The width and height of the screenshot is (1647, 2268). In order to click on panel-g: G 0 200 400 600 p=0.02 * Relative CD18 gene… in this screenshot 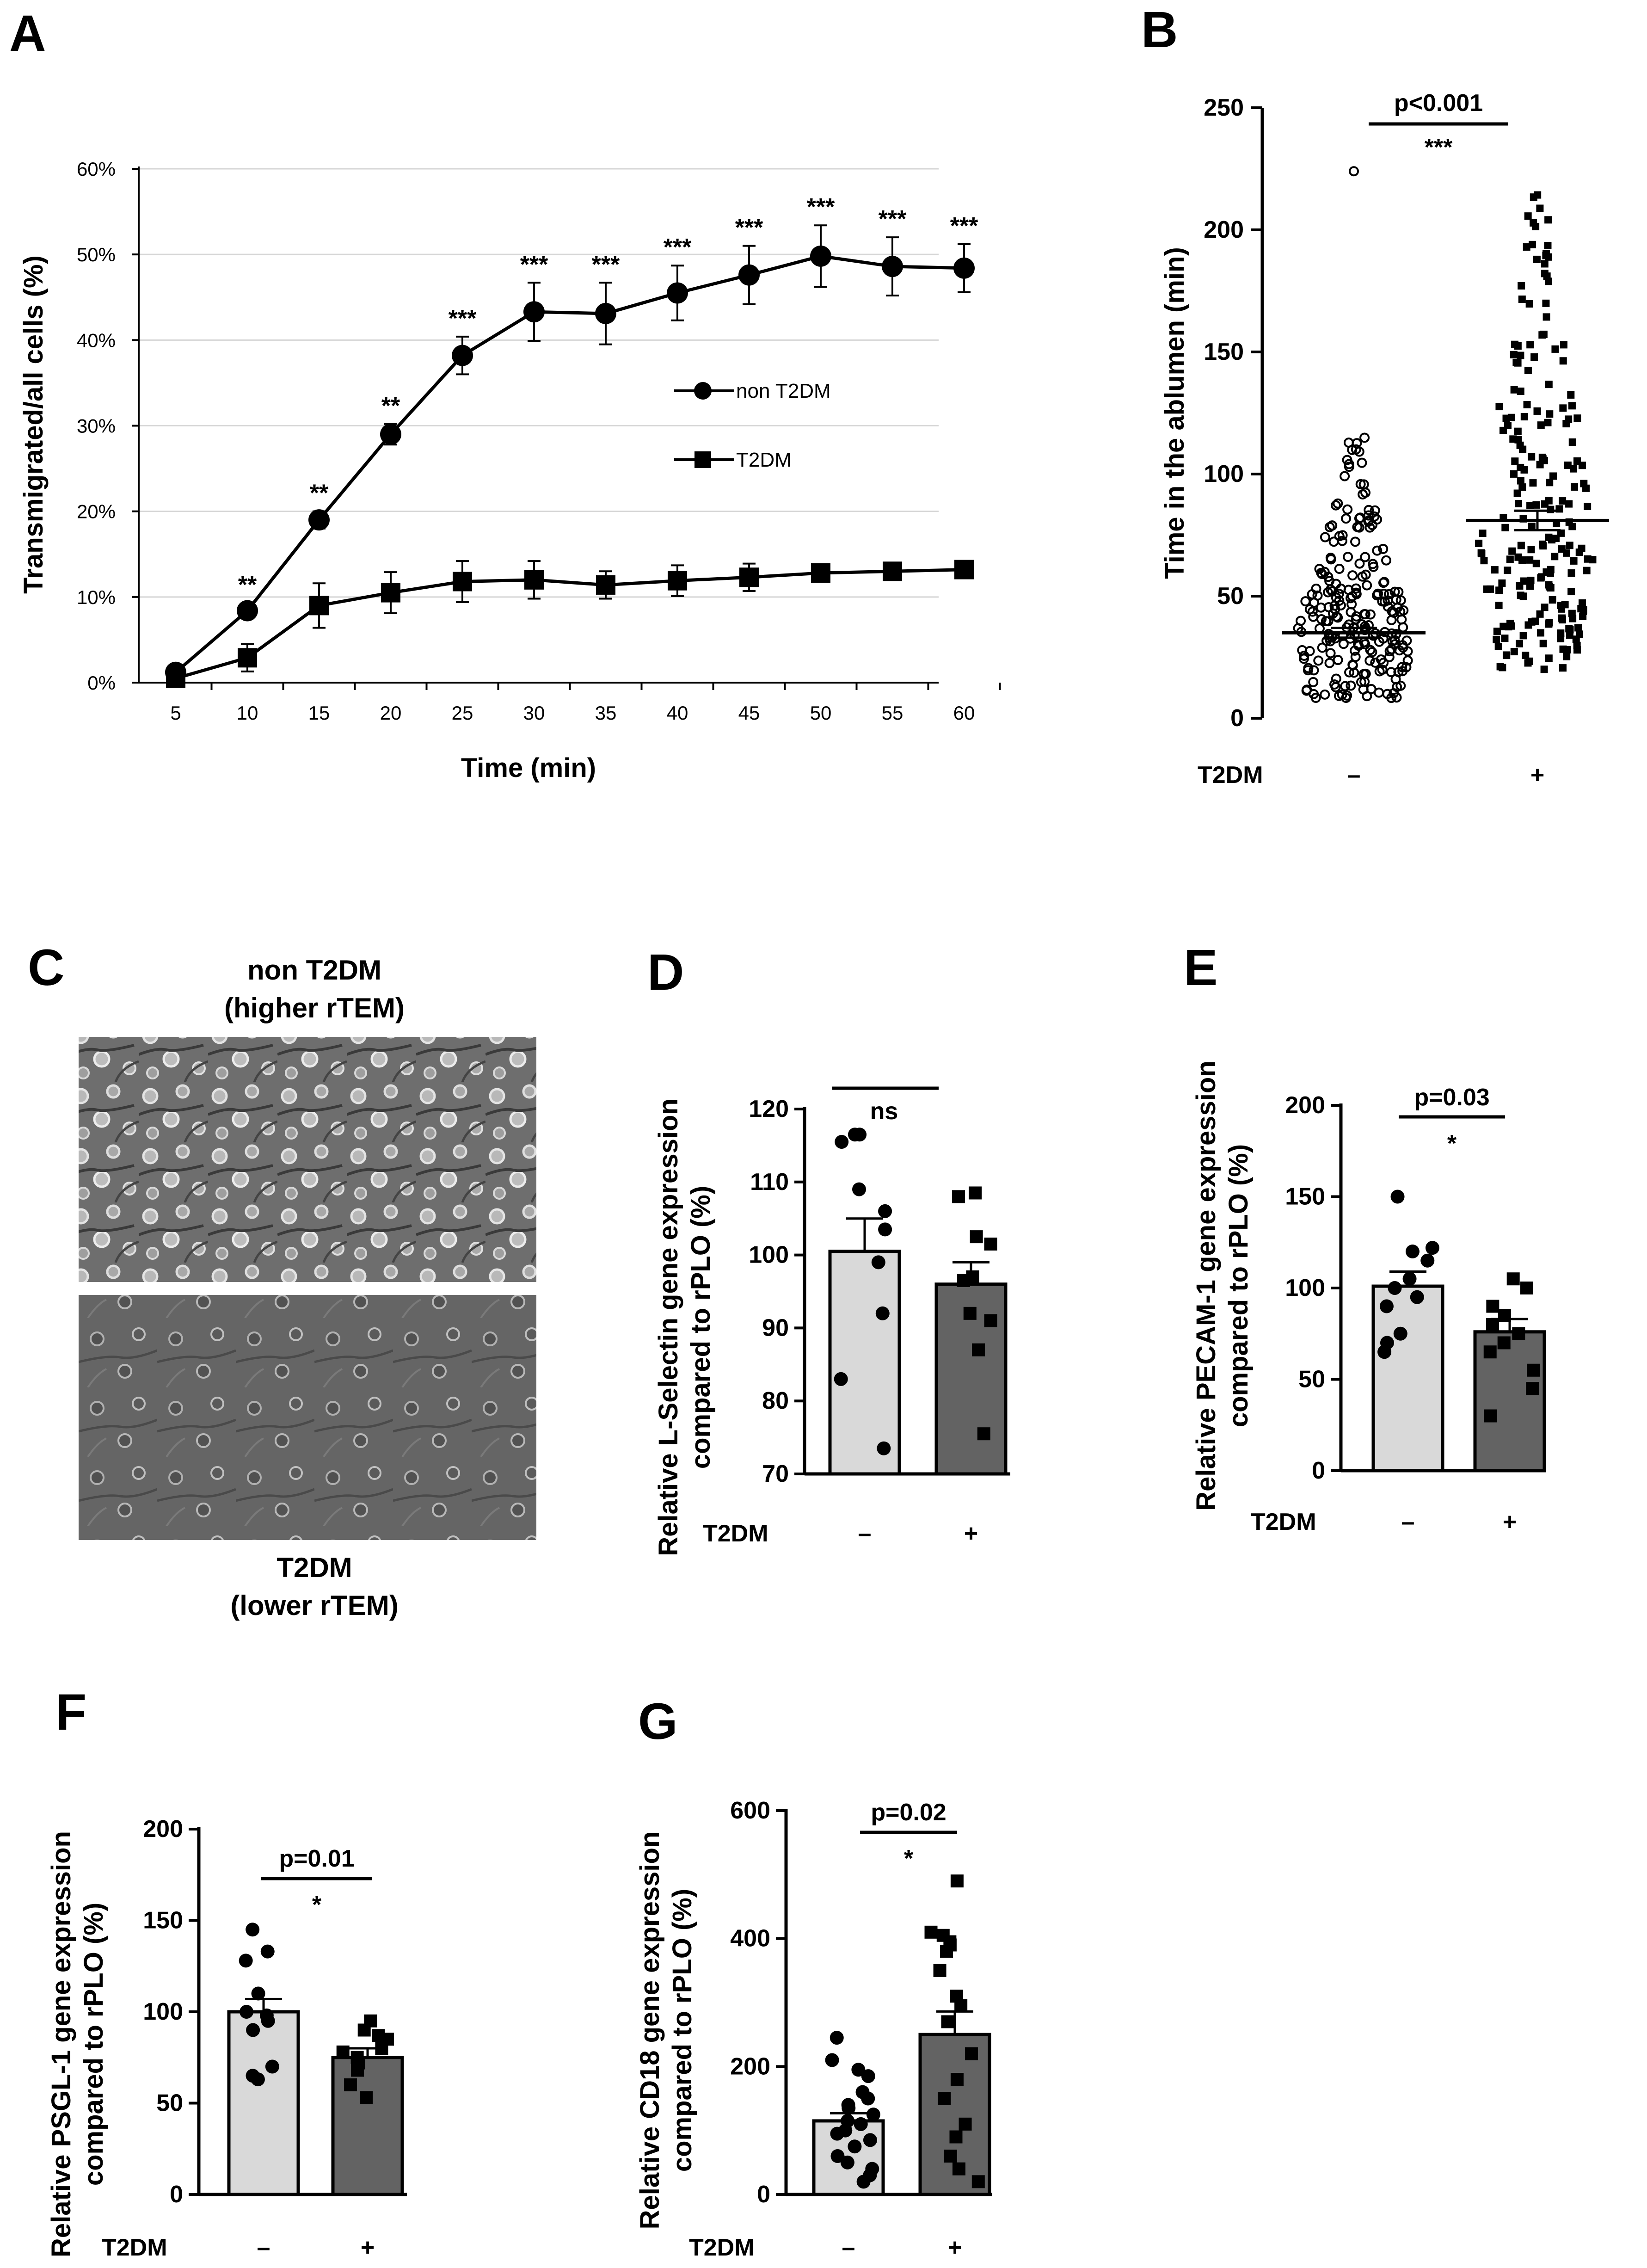, I will do `click(813, 1977)`.